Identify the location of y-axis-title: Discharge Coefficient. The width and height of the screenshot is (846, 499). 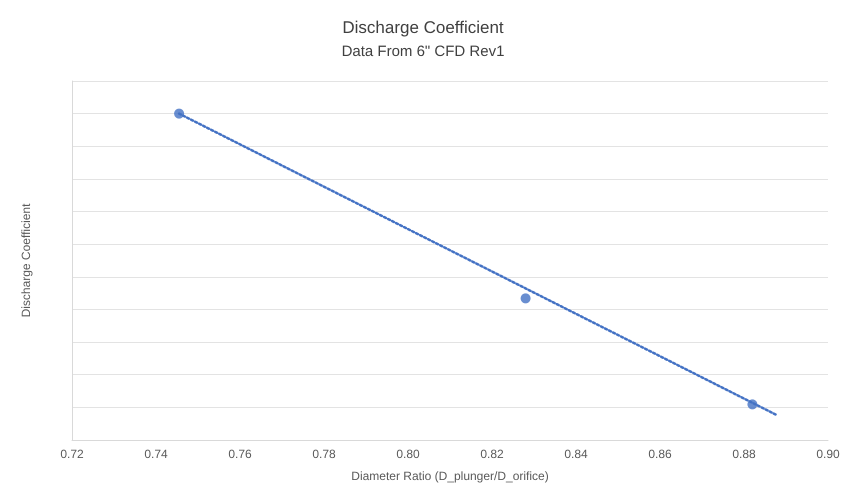
(26, 260).